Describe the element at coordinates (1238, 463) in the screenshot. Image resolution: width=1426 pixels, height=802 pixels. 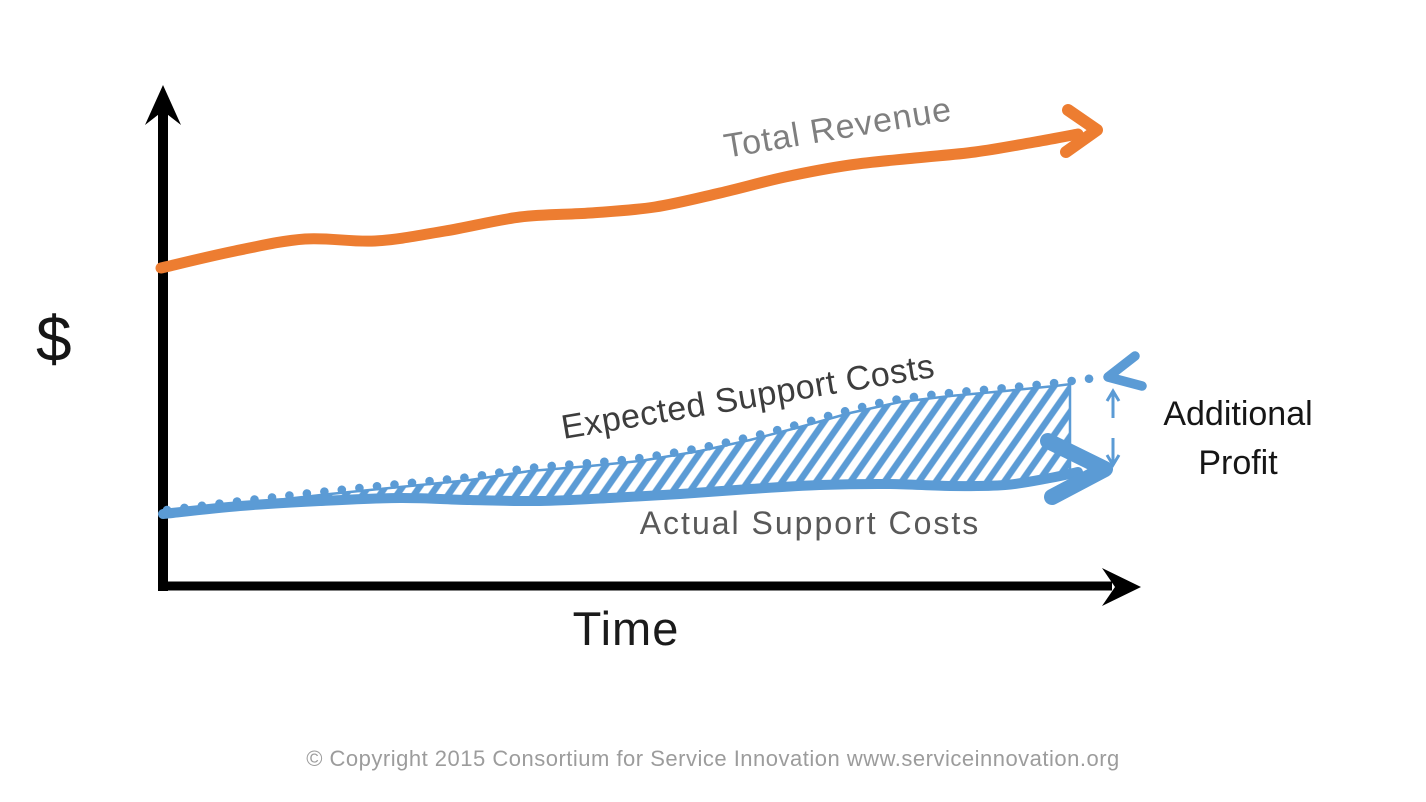
I see `additional-profit-line2: Profit` at that location.